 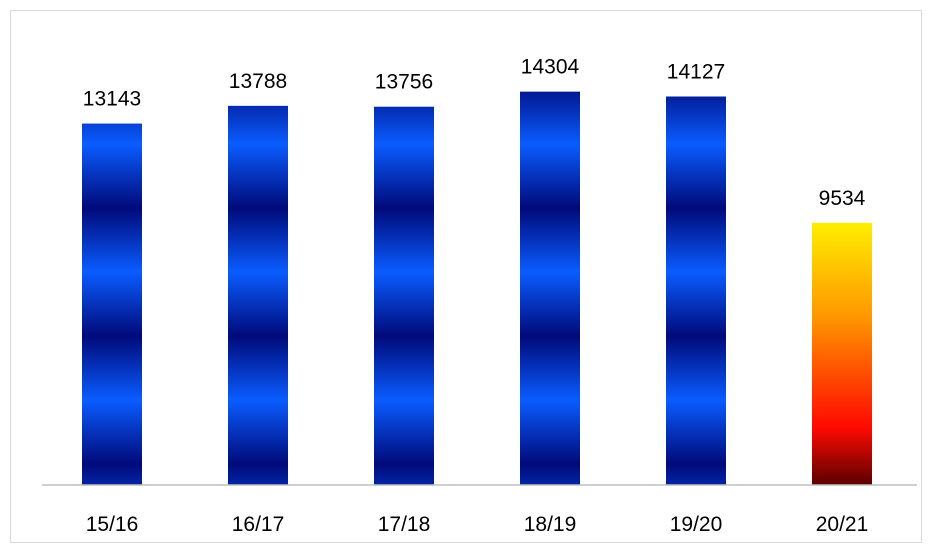 What do you see at coordinates (404, 82) in the screenshot?
I see `data-label-17/18: 13756` at bounding box center [404, 82].